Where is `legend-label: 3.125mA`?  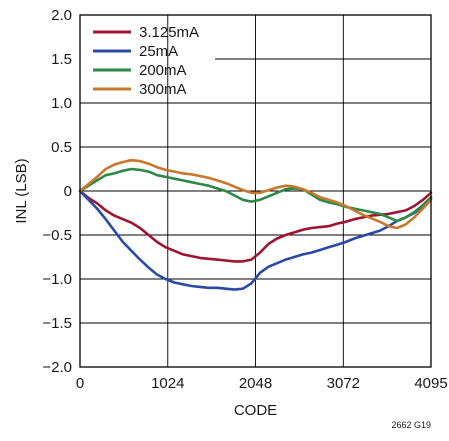
legend-label: 3.125mA is located at coordinates (169, 32).